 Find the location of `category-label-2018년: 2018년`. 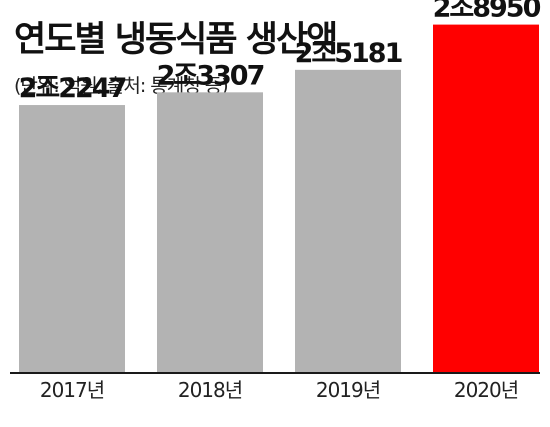

category-label-2018년: 2018년 is located at coordinates (210, 390).